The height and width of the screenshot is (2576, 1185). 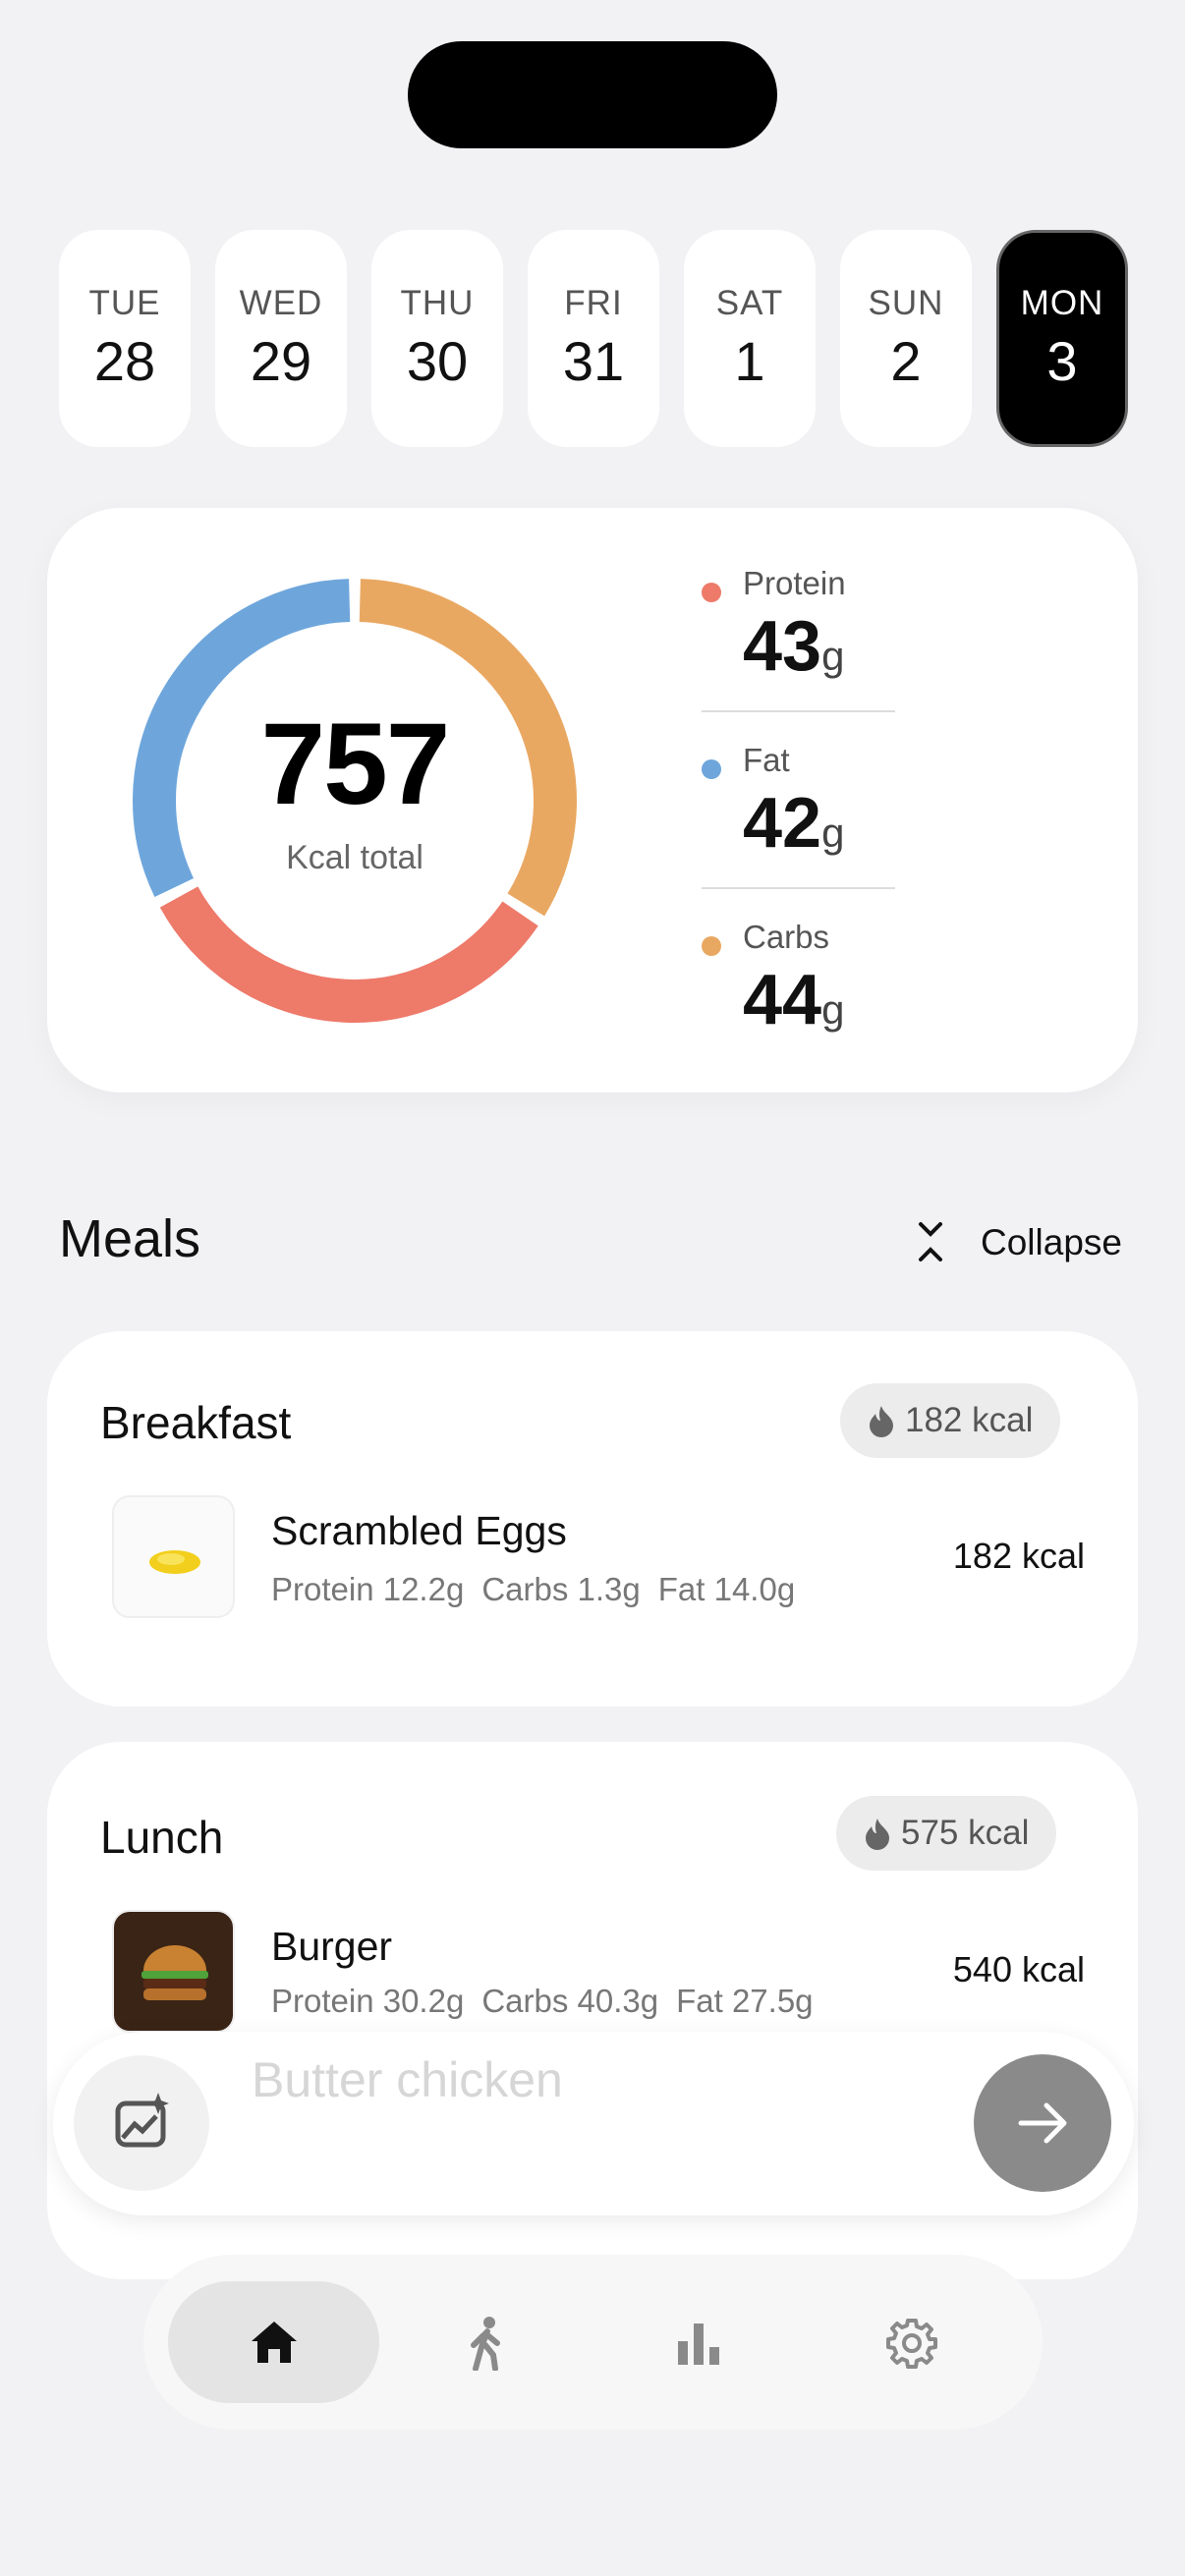 What do you see at coordinates (354, 857) in the screenshot?
I see `kcal-label: Kcal total` at bounding box center [354, 857].